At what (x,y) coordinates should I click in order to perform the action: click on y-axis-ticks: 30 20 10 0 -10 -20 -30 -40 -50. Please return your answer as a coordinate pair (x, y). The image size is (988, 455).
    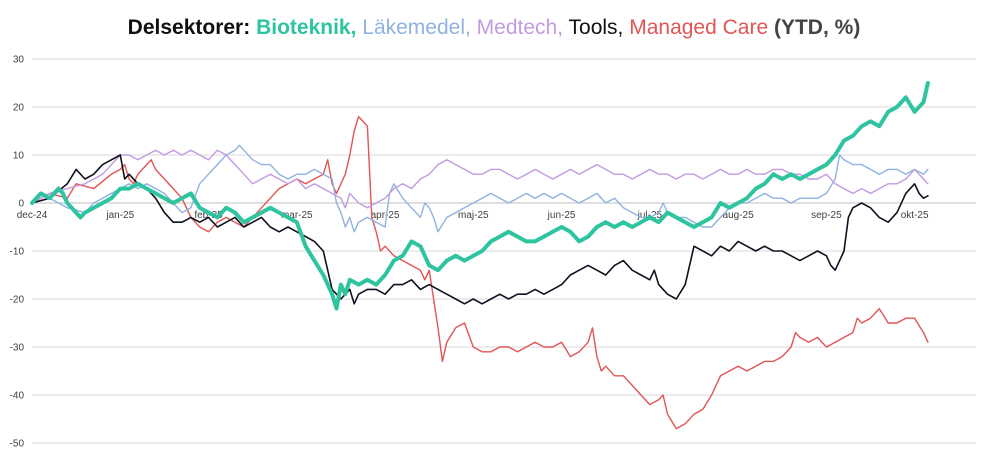
    Looking at the image, I should click on (17, 252).